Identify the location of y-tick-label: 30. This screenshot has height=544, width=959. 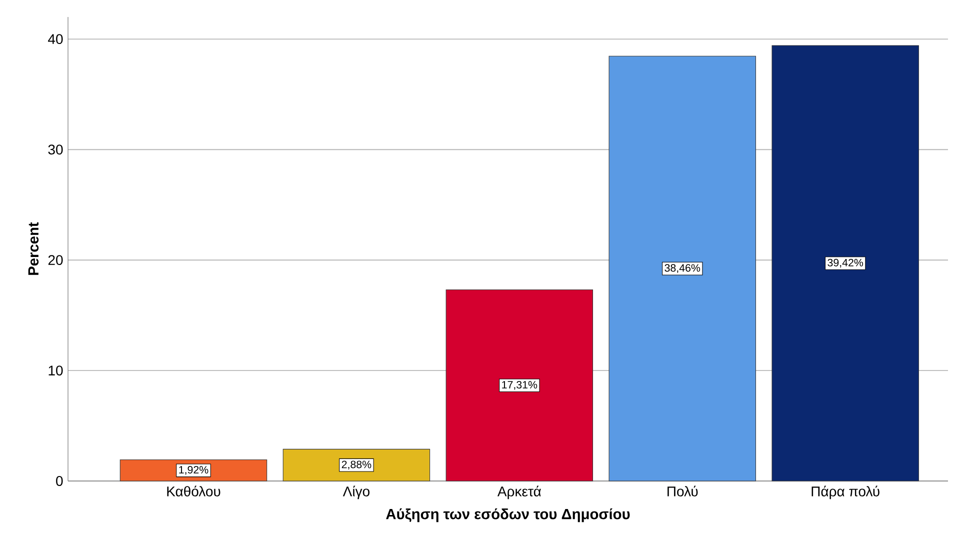
(55, 149).